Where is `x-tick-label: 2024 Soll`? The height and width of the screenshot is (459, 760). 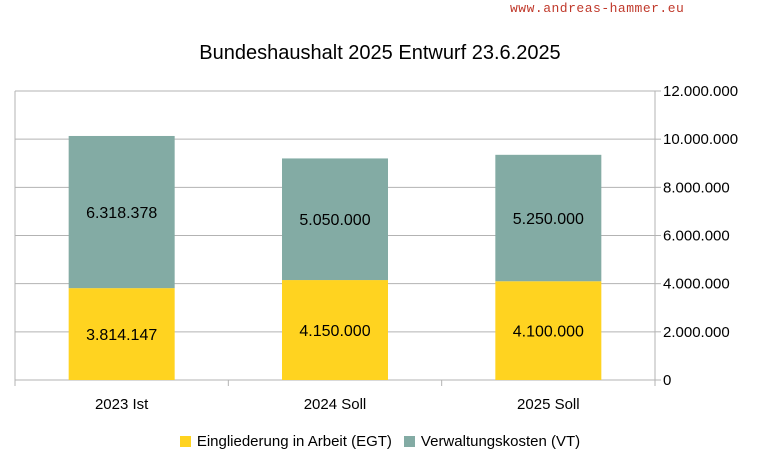 x-tick-label: 2024 Soll is located at coordinates (335, 404).